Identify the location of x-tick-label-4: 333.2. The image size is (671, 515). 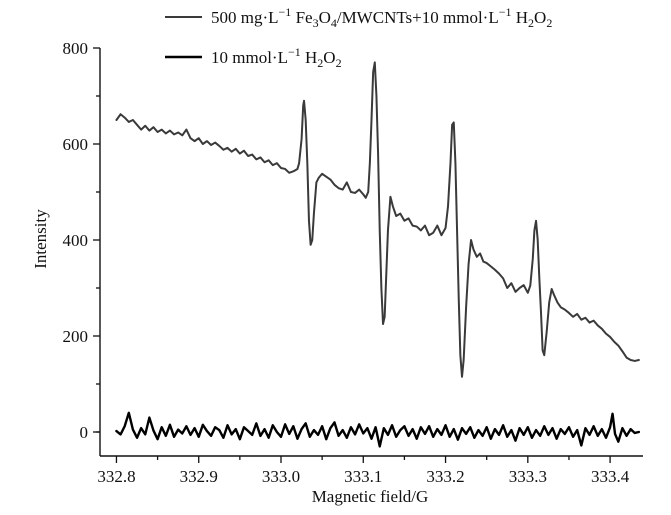
(445, 476).